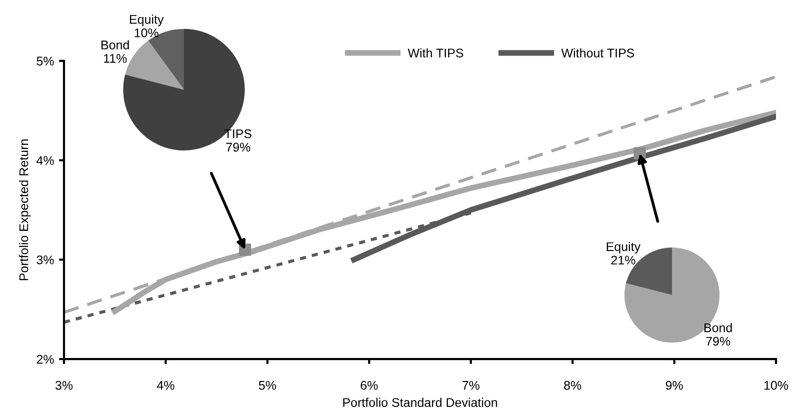 Image resolution: width=800 pixels, height=417 pixels. I want to click on x-tick-label: 6%, so click(369, 385).